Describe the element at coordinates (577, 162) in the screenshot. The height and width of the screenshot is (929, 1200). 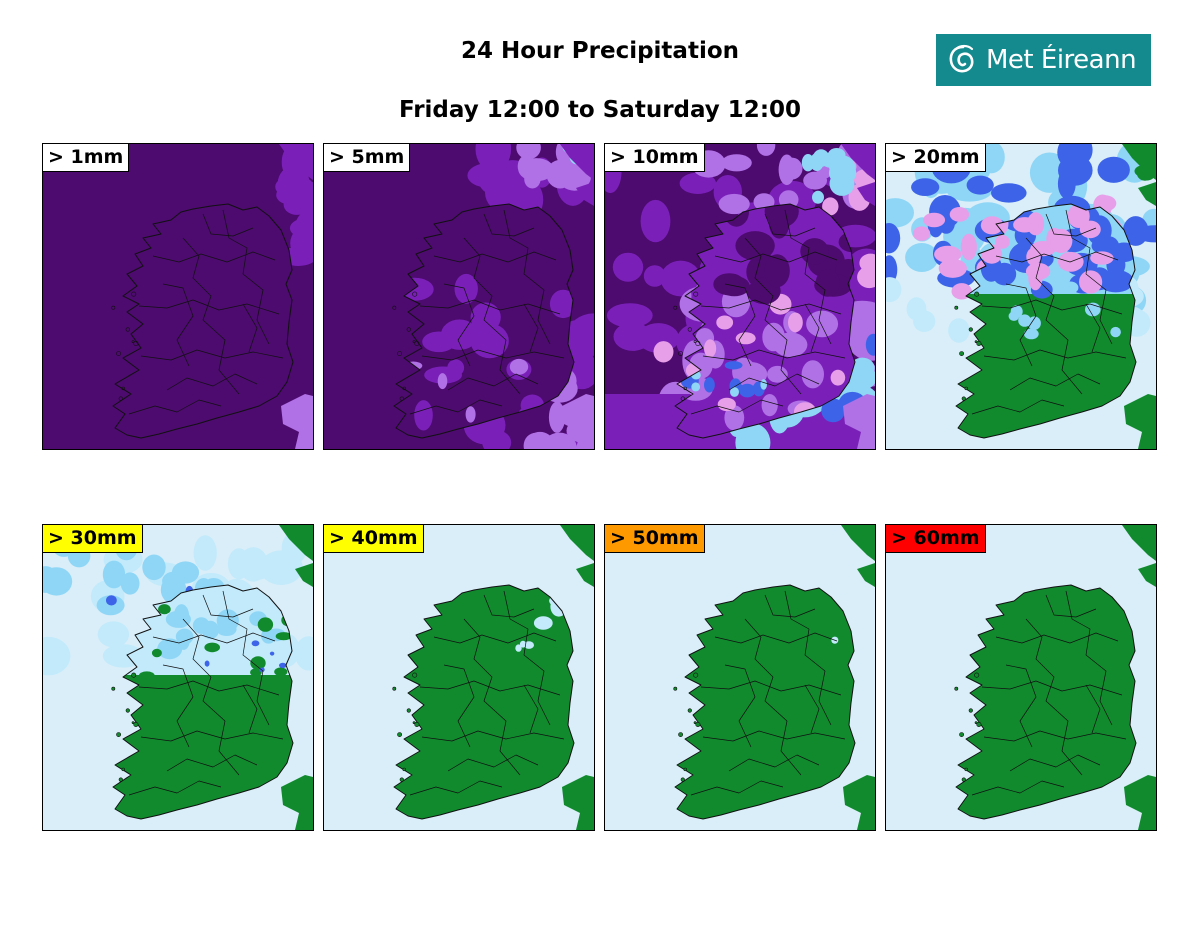
I see `scotland-land` at that location.